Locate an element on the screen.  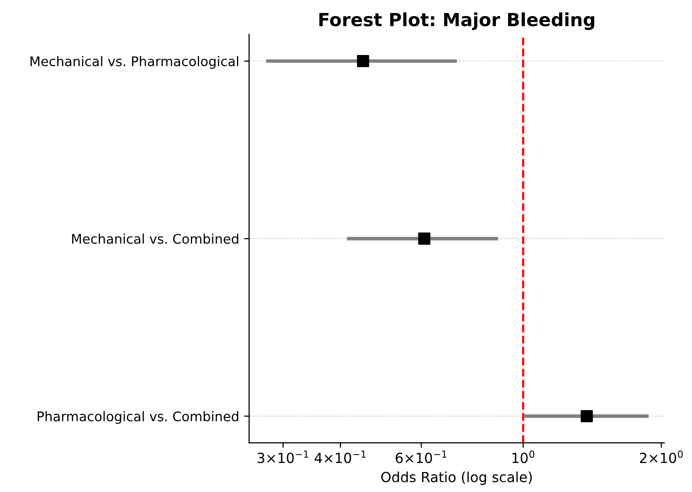
x-tick-label: 10$^{0}$ is located at coordinates (523, 457).